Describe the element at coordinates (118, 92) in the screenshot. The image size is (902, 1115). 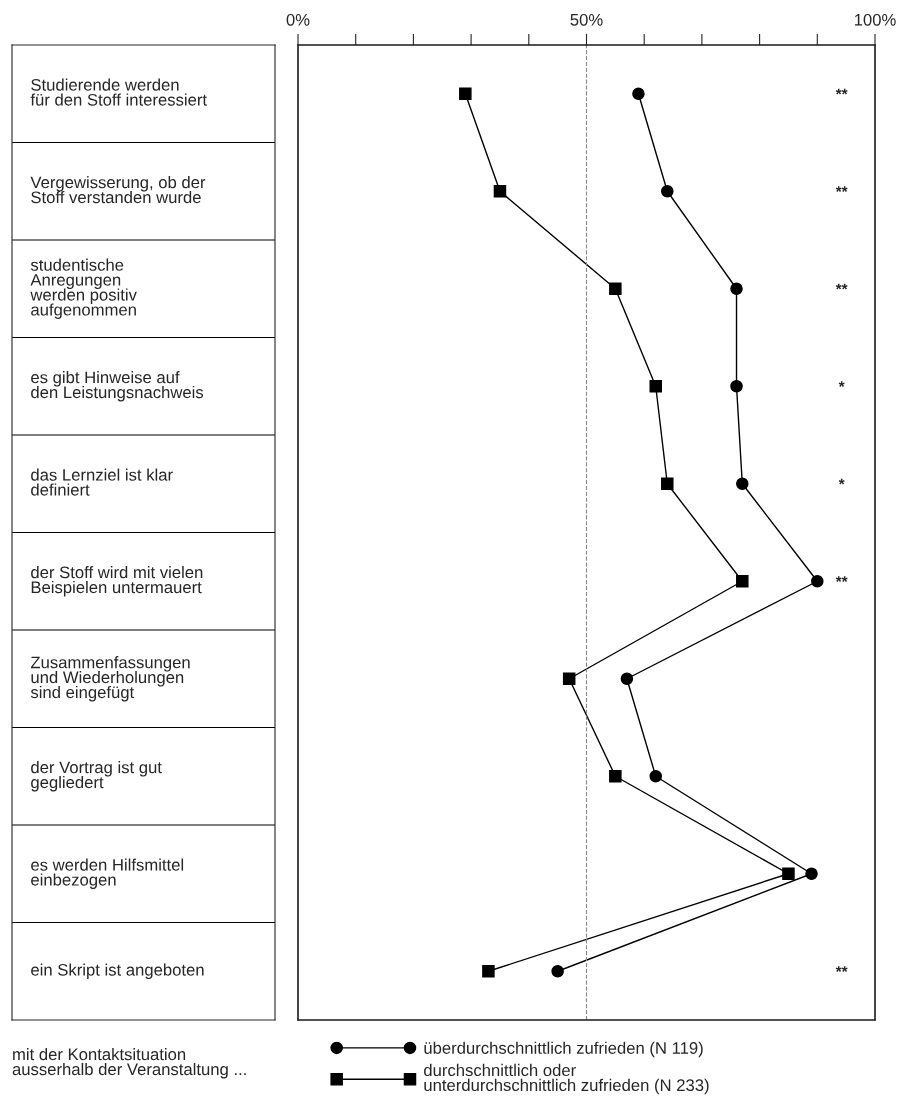
I see `y-tick-label: Studierende werden für den Stoff interessiert` at that location.